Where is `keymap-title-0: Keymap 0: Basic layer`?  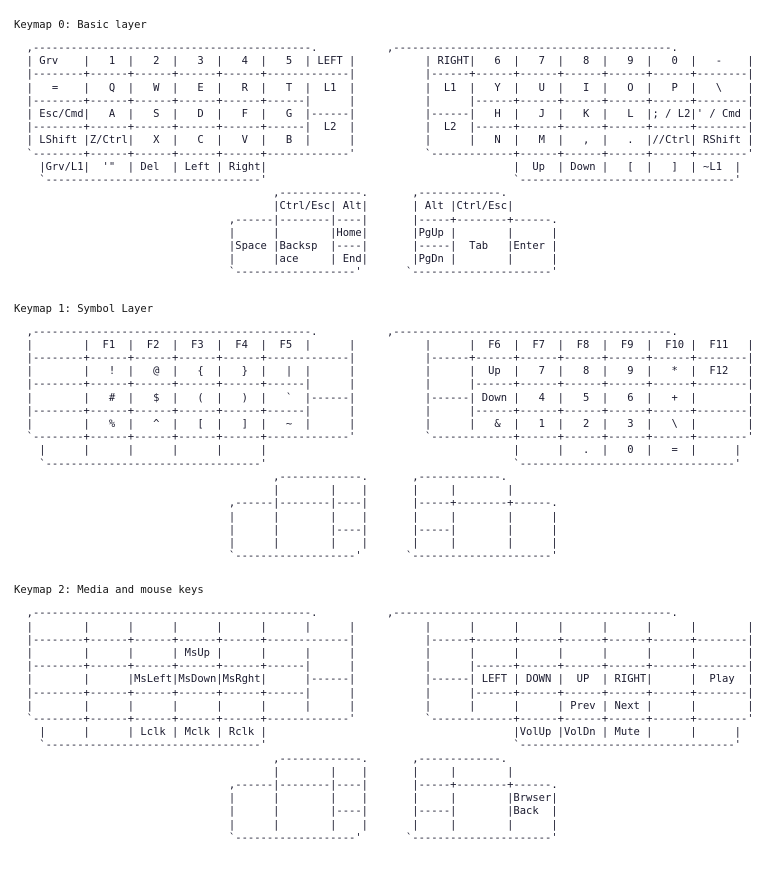 keymap-title-0: Keymap 0: Basic layer is located at coordinates (80, 25).